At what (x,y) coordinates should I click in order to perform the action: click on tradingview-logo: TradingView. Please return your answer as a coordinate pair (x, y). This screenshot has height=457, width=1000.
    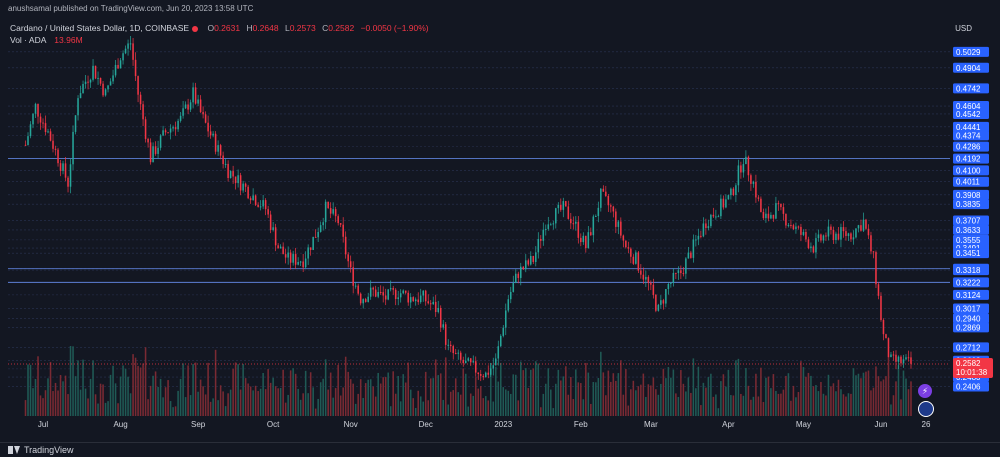
    Looking at the image, I should click on (41, 450).